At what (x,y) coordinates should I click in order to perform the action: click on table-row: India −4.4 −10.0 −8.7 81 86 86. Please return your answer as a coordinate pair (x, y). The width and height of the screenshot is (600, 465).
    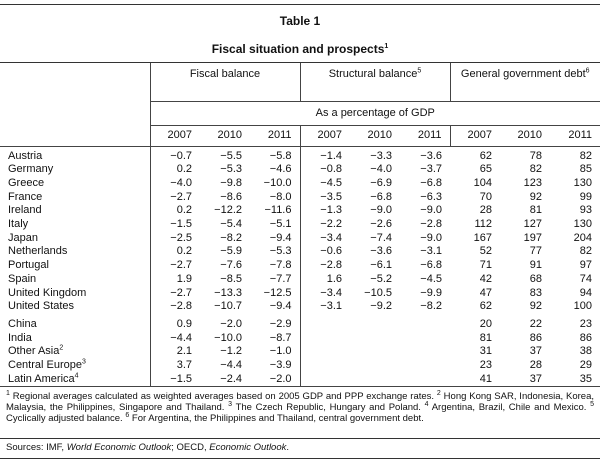
    Looking at the image, I should click on (300, 338).